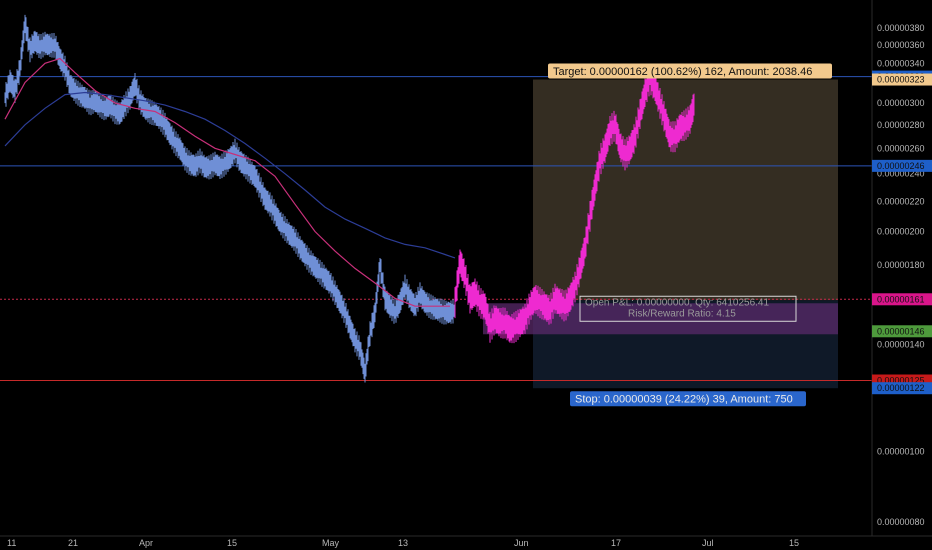 The image size is (932, 550). I want to click on time-tick-label: May, so click(331, 543).